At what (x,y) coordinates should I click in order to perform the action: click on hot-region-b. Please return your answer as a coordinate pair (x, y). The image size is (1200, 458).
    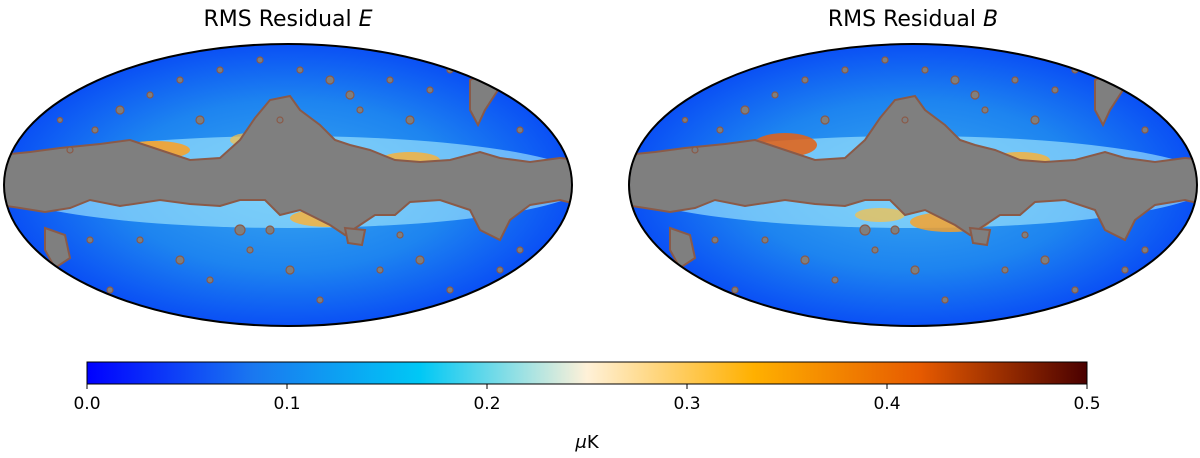
    Looking at the image, I should click on (880, 215).